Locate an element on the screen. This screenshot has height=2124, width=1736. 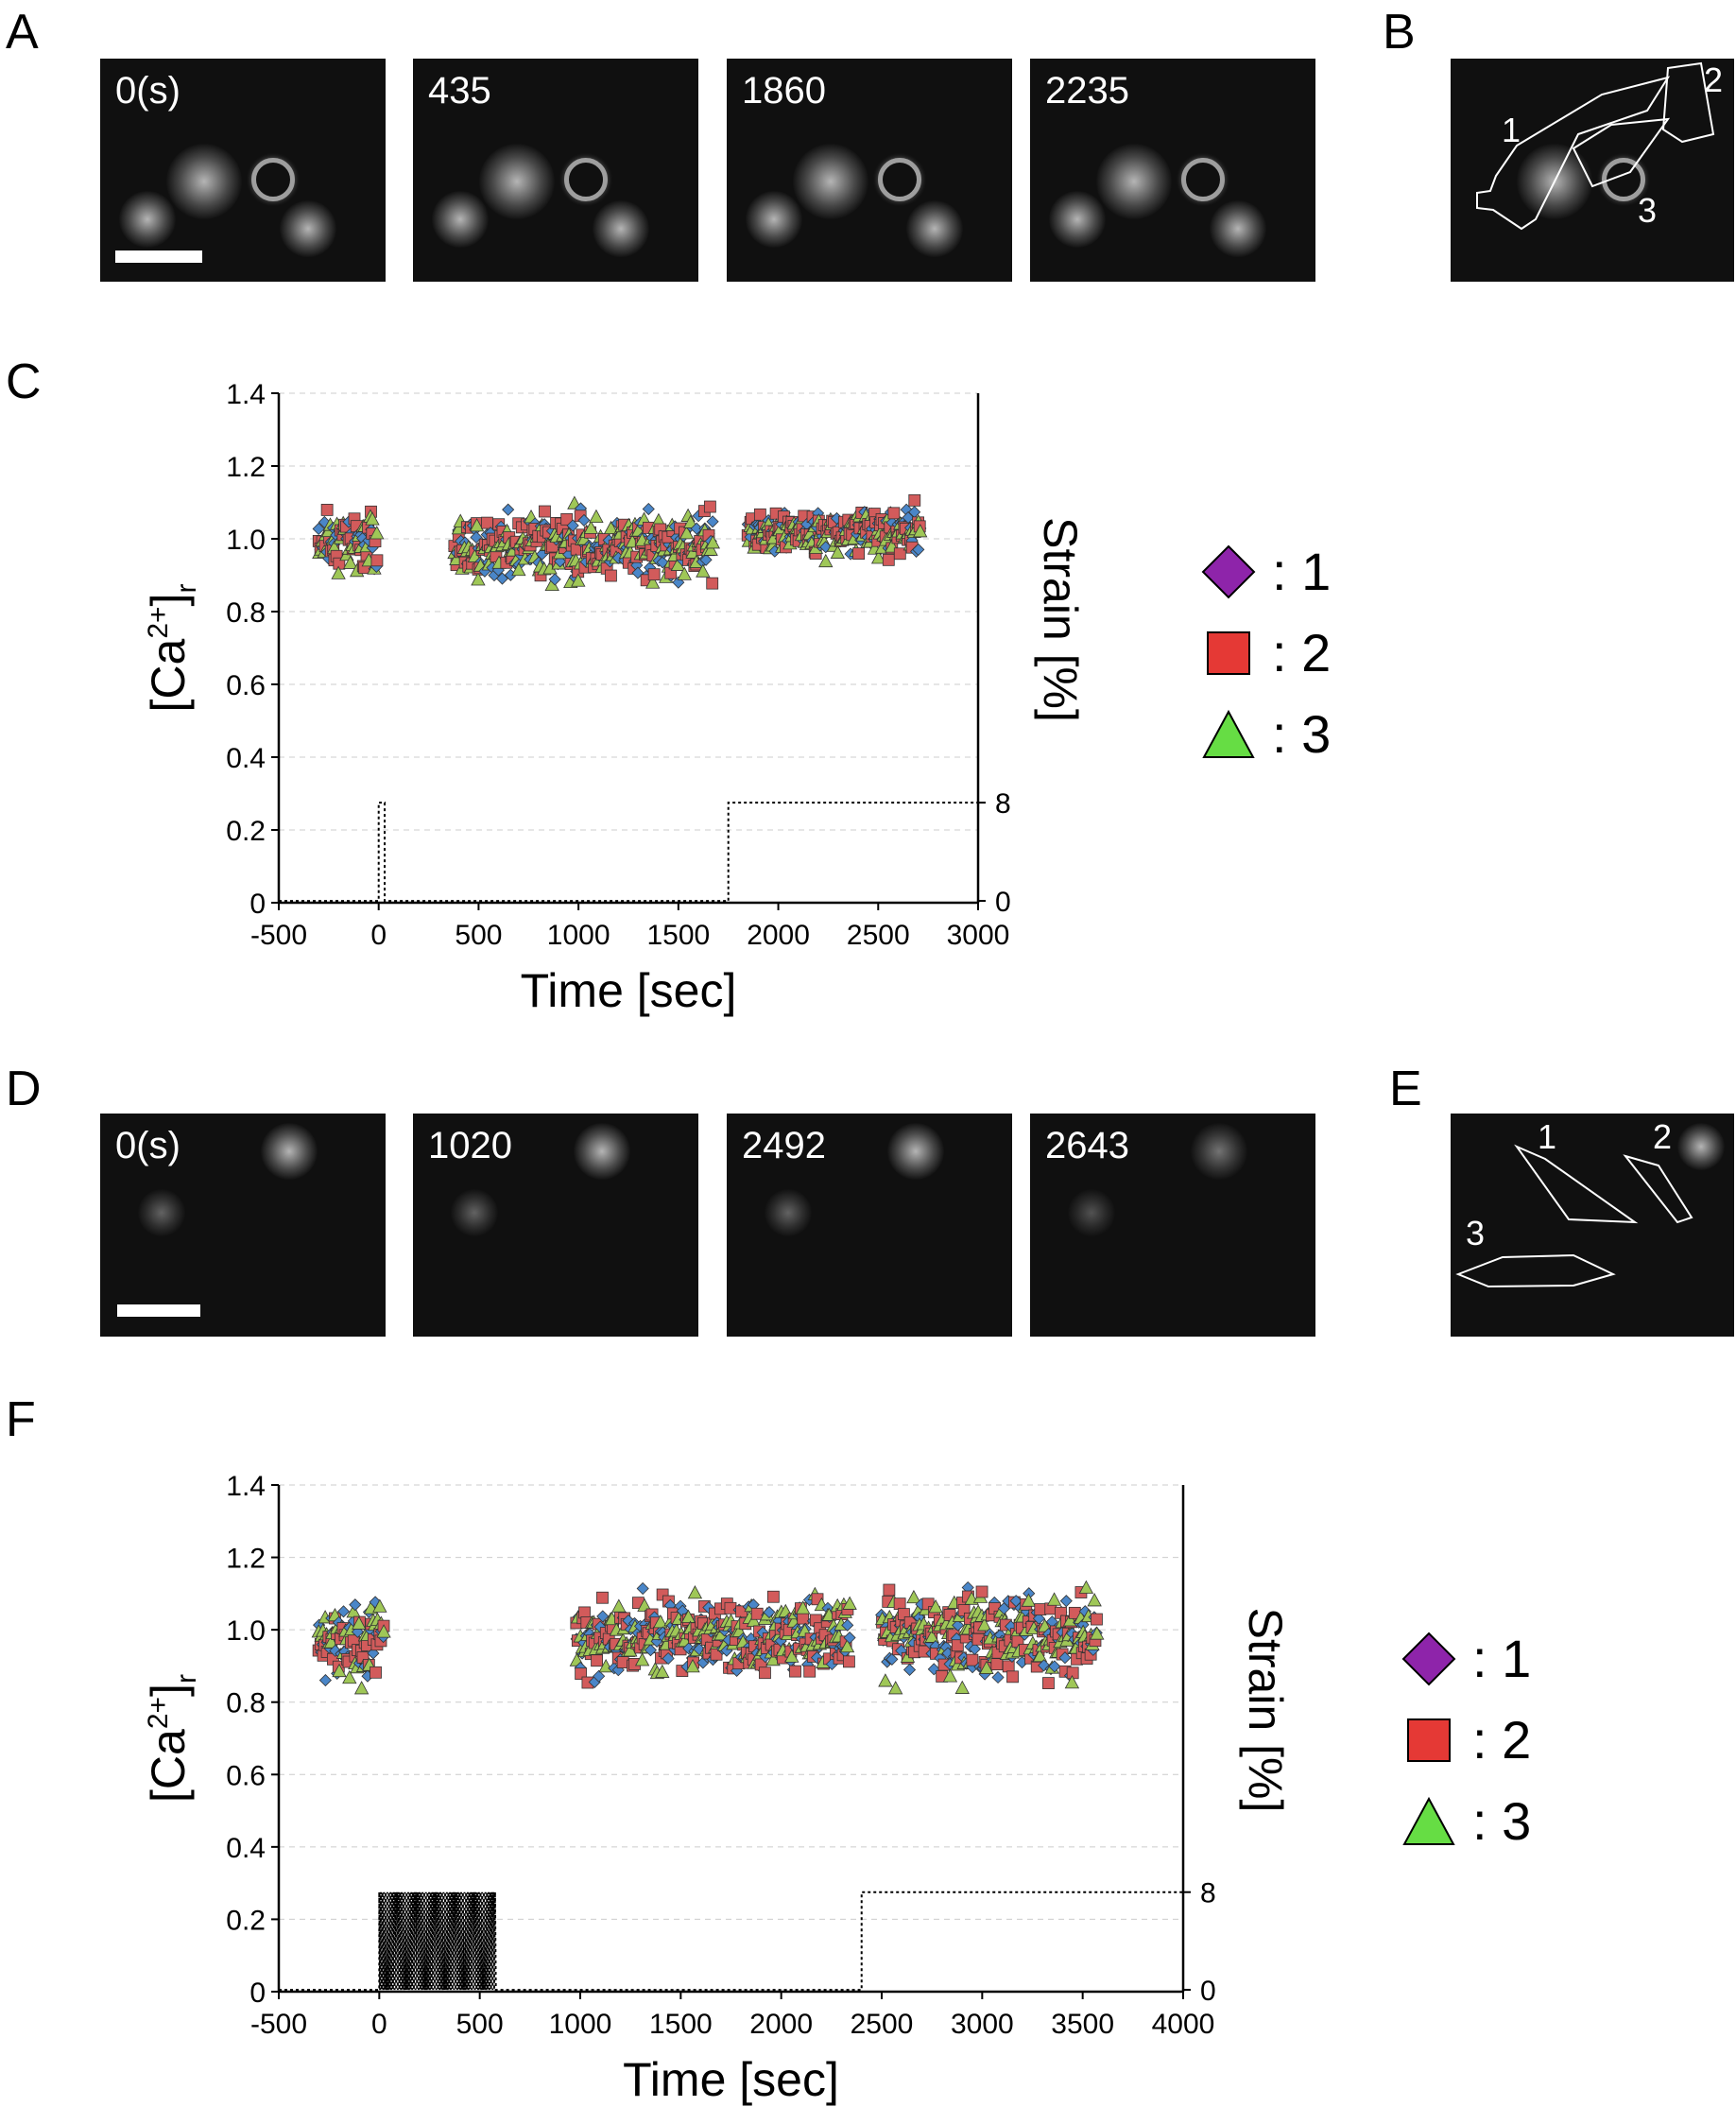
y-tick-label: 0.8 is located at coordinates (246, 1703).